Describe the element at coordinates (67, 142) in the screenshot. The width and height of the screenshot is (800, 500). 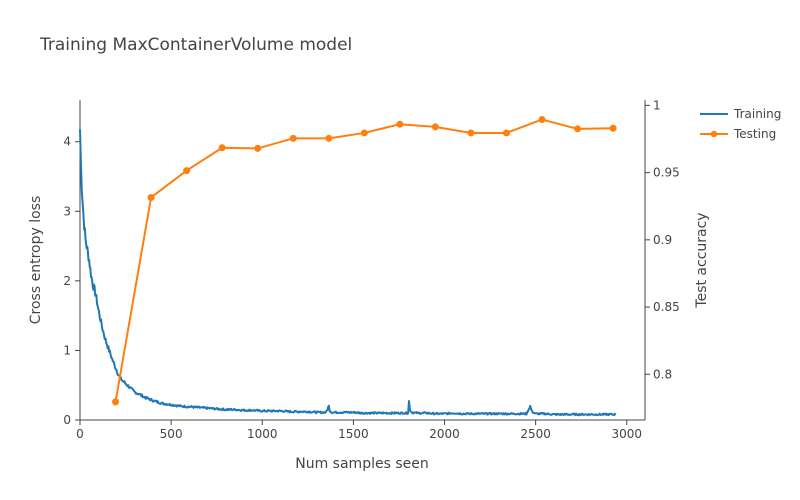
I see `y-left-tick-label: 4` at that location.